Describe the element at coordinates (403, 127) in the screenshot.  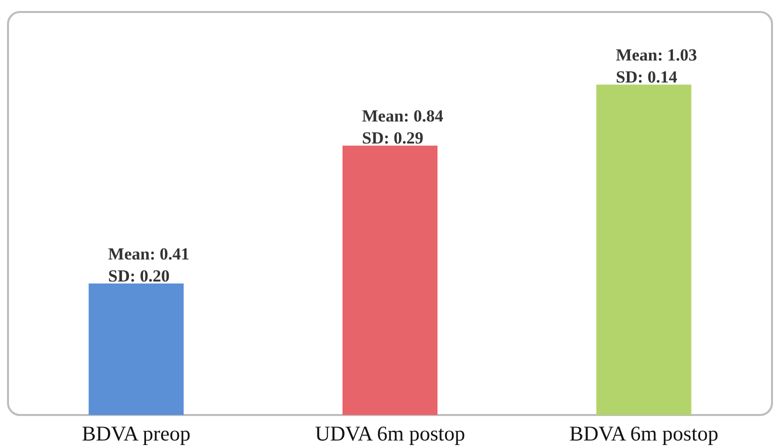
I see `data-label: Mean: 0.84 SD: 0.29` at that location.